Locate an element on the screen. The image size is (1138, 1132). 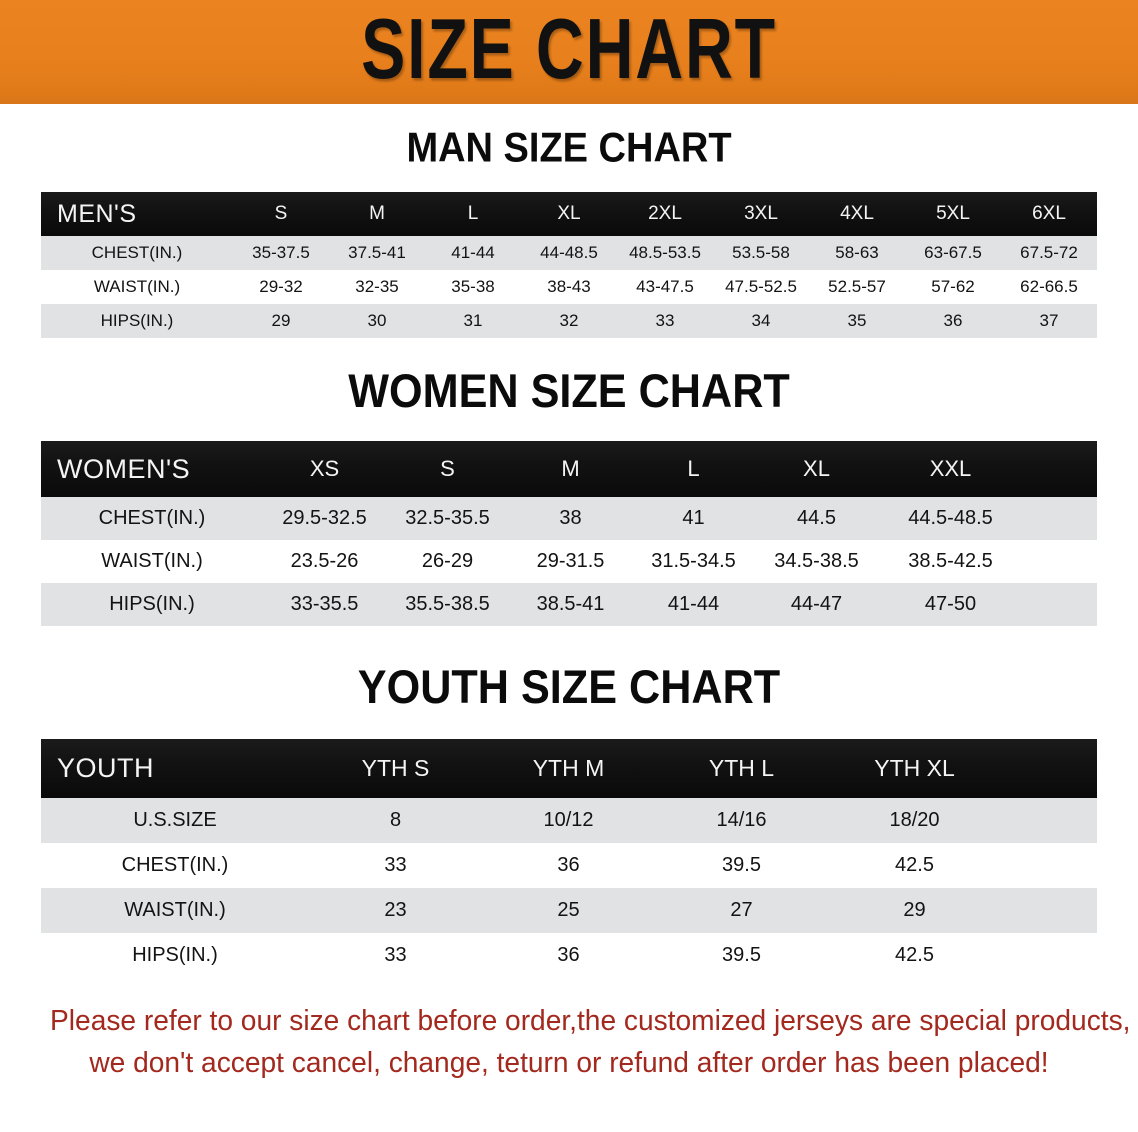
man-chest-s: 35-37.5 is located at coordinates (281, 253).